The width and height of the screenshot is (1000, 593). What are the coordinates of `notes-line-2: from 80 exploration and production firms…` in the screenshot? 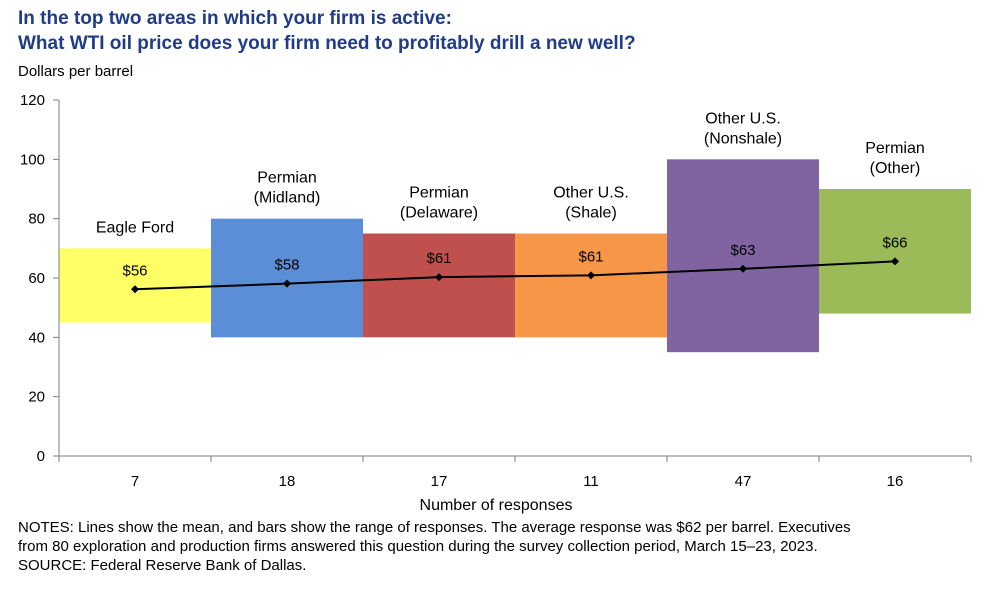 It's located at (418, 546).